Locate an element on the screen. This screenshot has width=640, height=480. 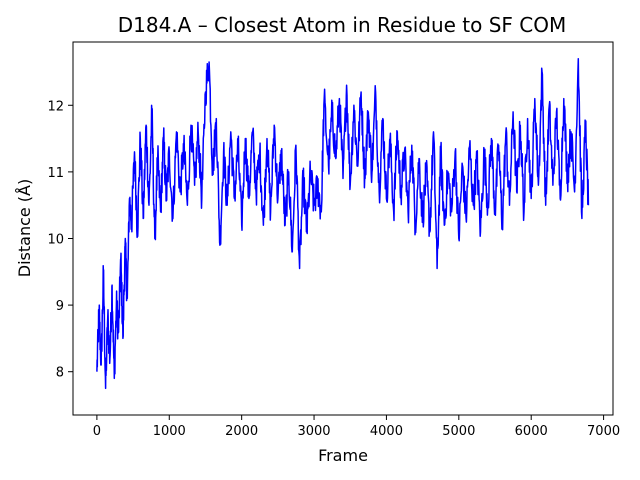
y-tick-label: 12 is located at coordinates (55, 106).